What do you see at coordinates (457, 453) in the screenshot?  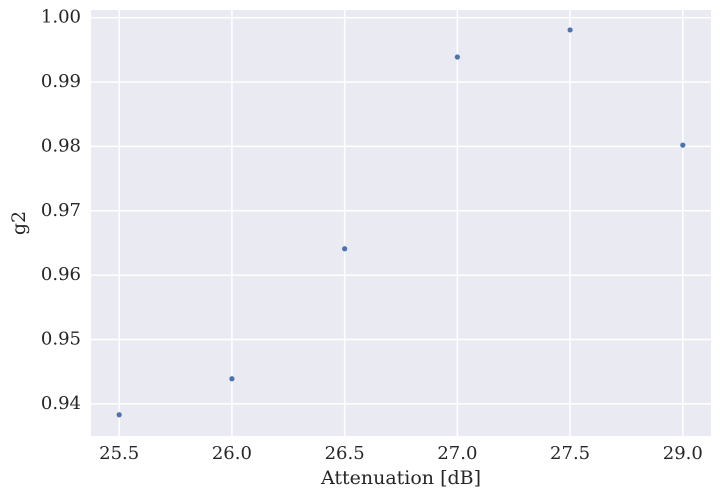 I see `x-tick-label: 27.0` at bounding box center [457, 453].